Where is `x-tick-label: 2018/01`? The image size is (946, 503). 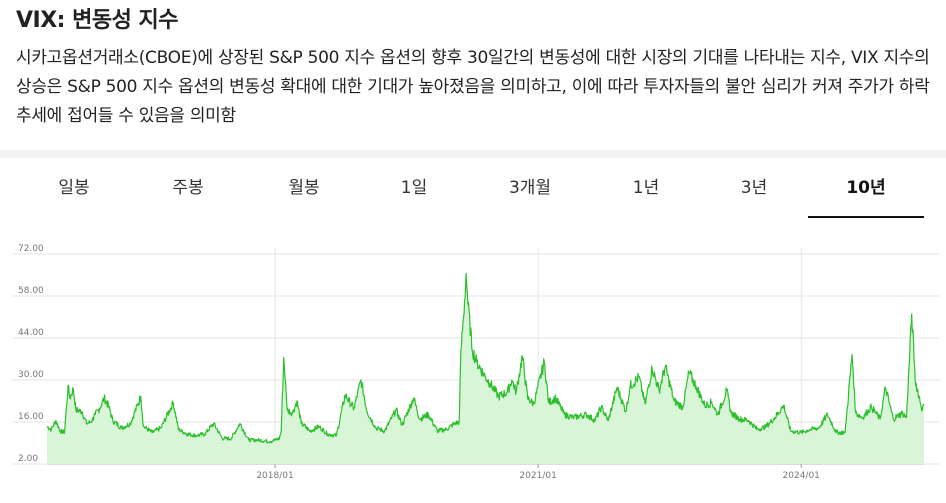 x-tick-label: 2018/01 is located at coordinates (274, 476).